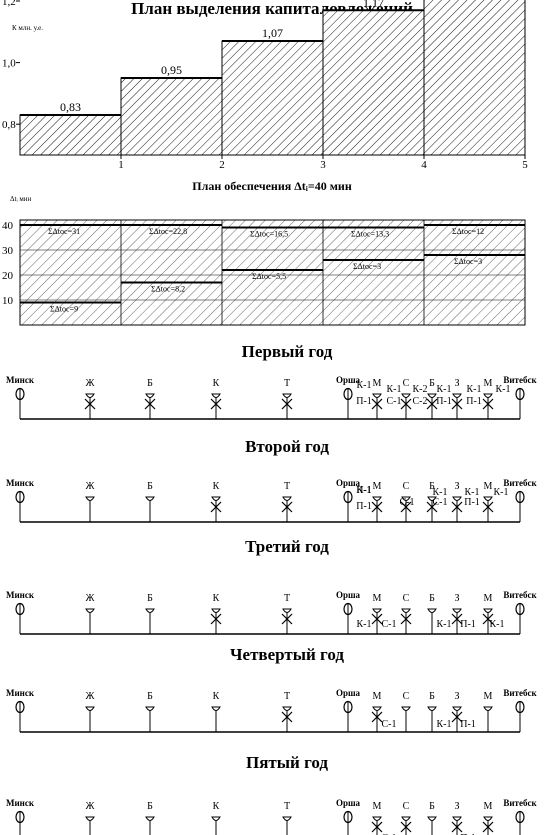  What do you see at coordinates (9, 4) in the screenshot?
I see `chart1-ytick-label: 1,2` at bounding box center [9, 4].